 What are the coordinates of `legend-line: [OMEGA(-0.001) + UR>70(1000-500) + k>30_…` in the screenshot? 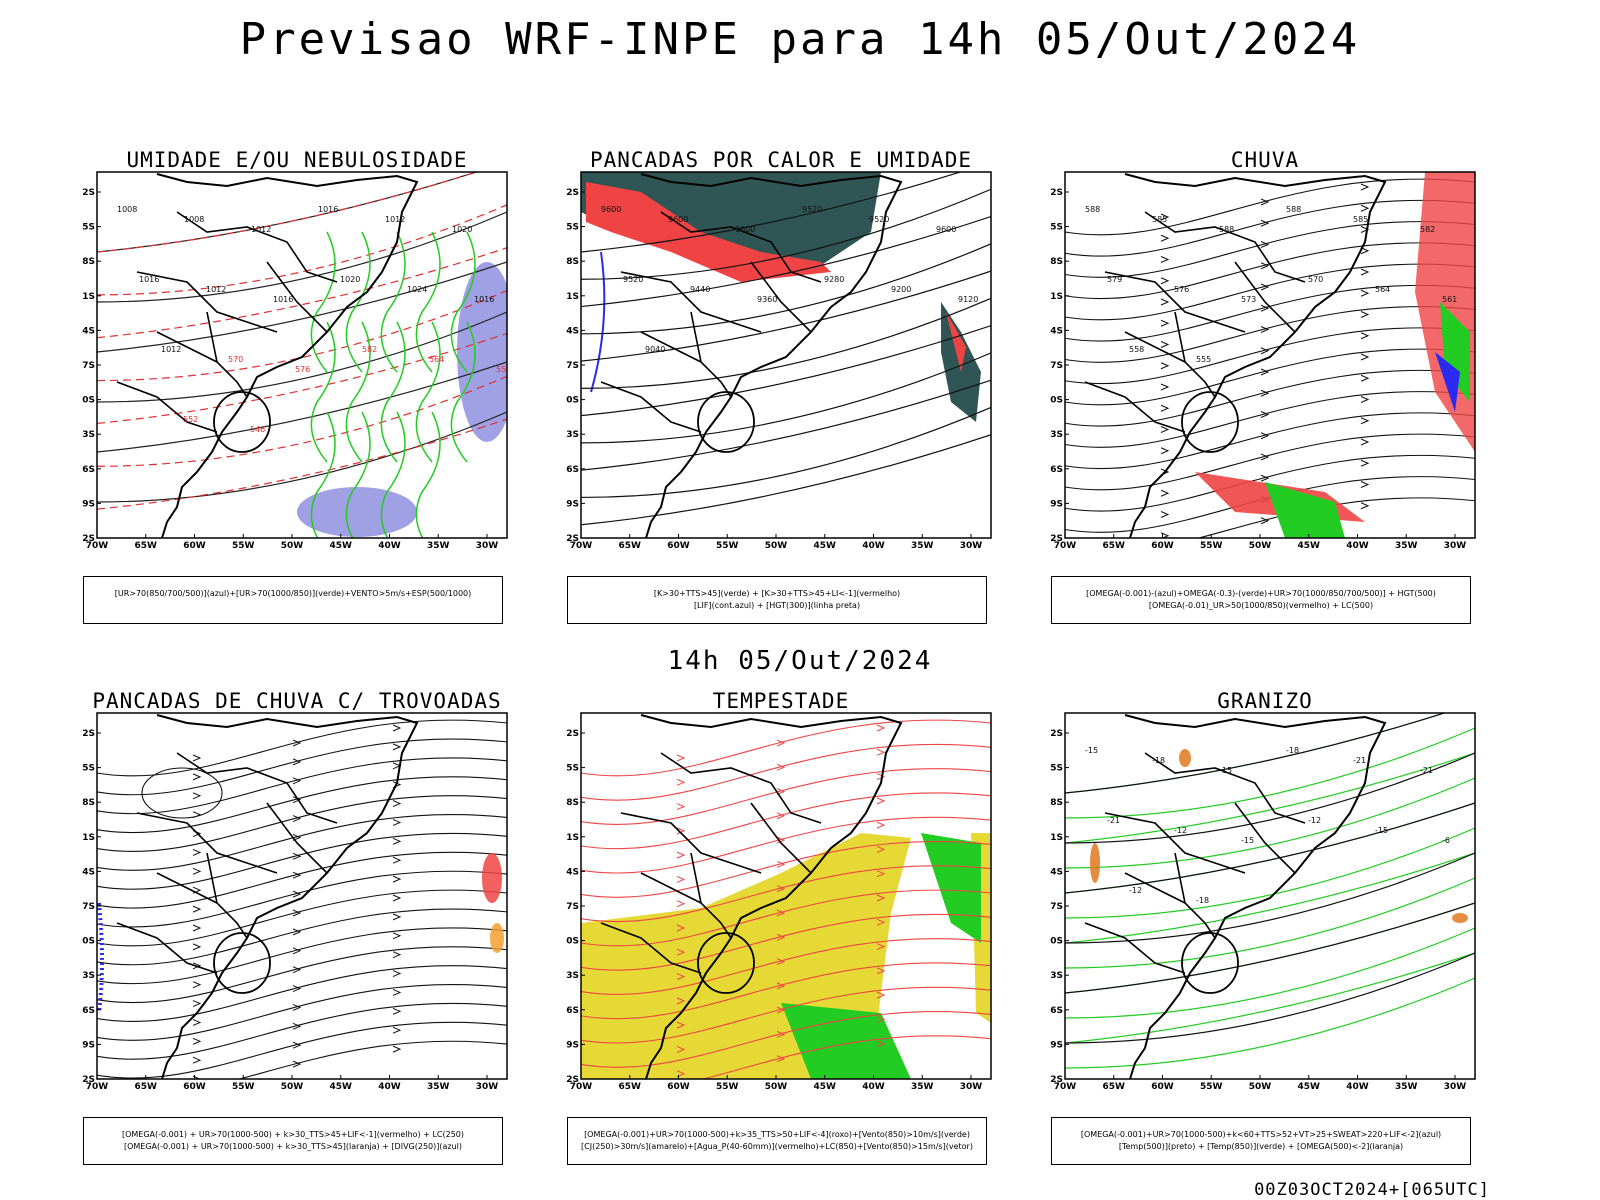 It's located at (293, 1146).